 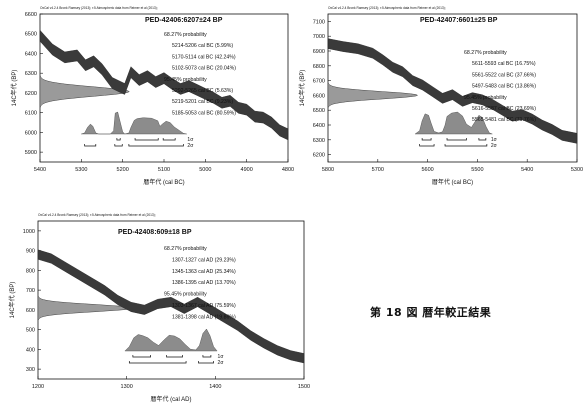 What do you see at coordinates (378, 170) in the screenshot?
I see `x-tick-label: 5700` at bounding box center [378, 170].